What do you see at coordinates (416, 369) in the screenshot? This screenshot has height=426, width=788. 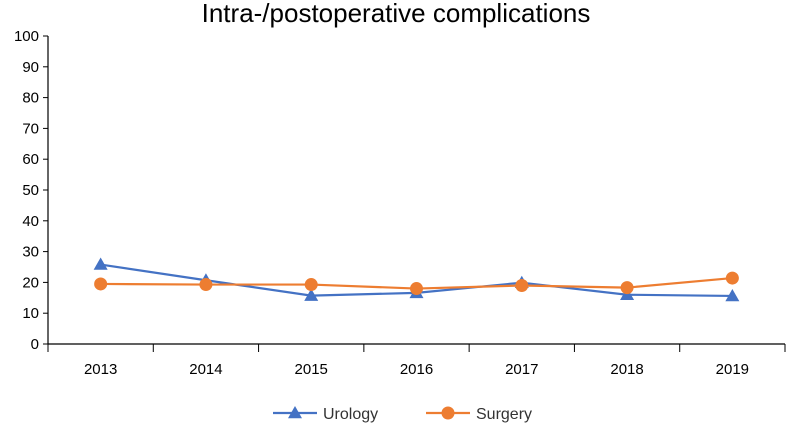 I see `x-tick-label: 2016` at bounding box center [416, 369].